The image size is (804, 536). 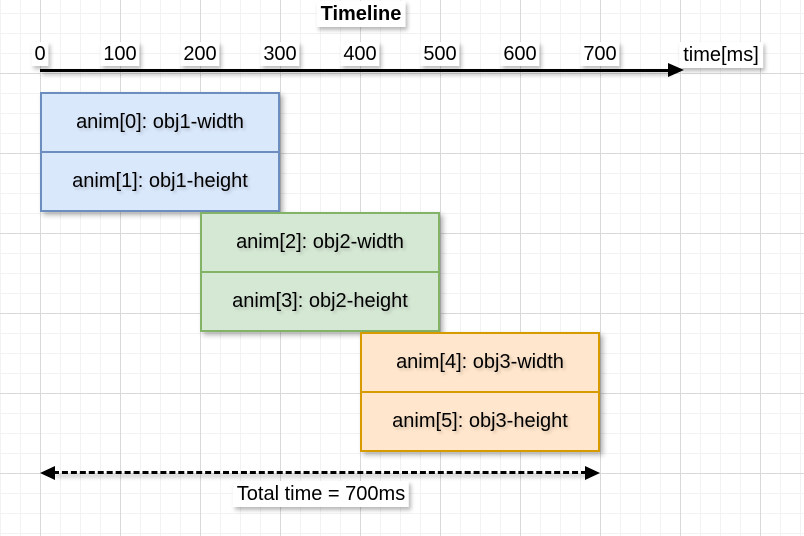 I want to click on diagram-title: Timeline, so click(x=361, y=14).